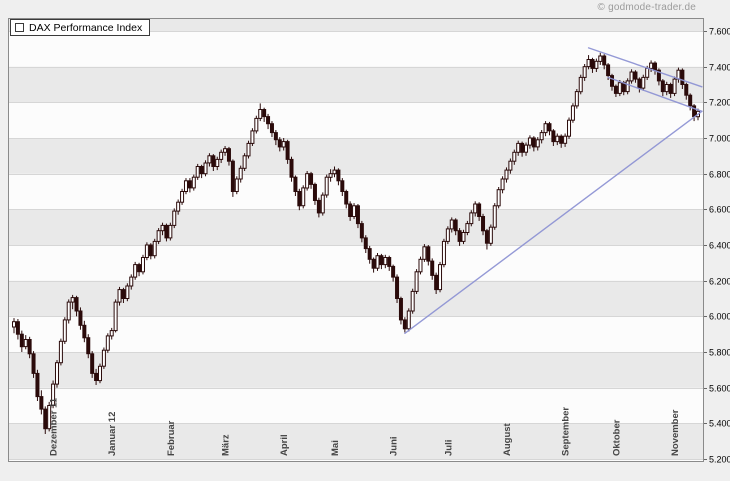  I want to click on svg-text: Februar, so click(171, 438).